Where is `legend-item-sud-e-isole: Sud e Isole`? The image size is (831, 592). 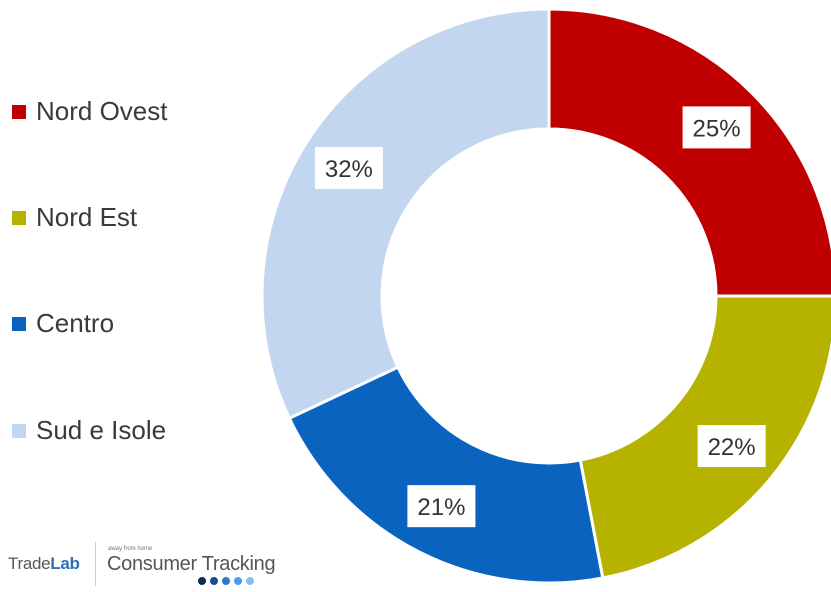 legend-item-sud-e-isole: Sud e Isole is located at coordinates (89, 430).